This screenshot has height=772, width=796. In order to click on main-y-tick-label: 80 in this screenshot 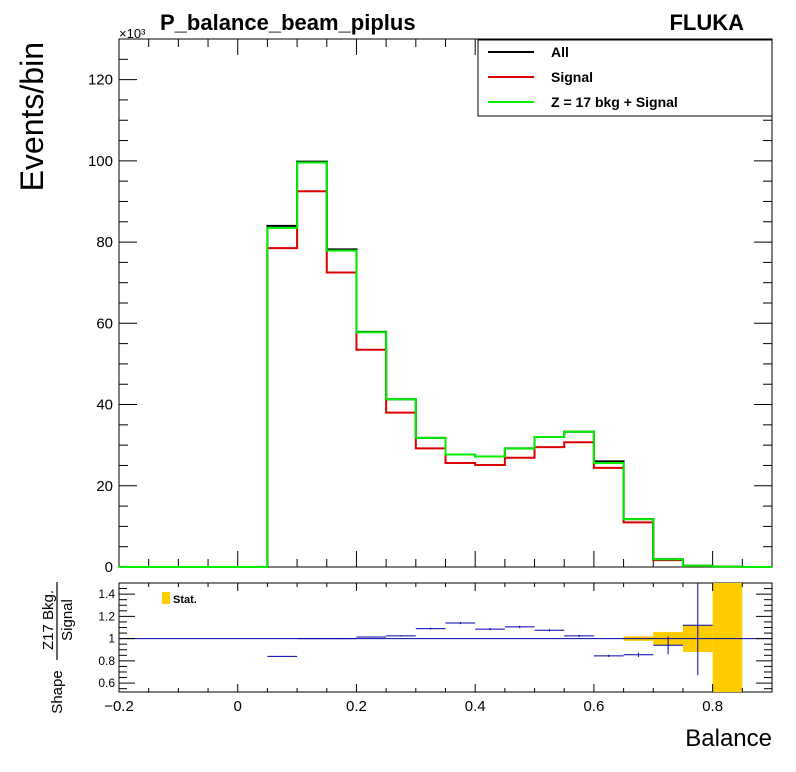, I will do `click(104, 242)`.